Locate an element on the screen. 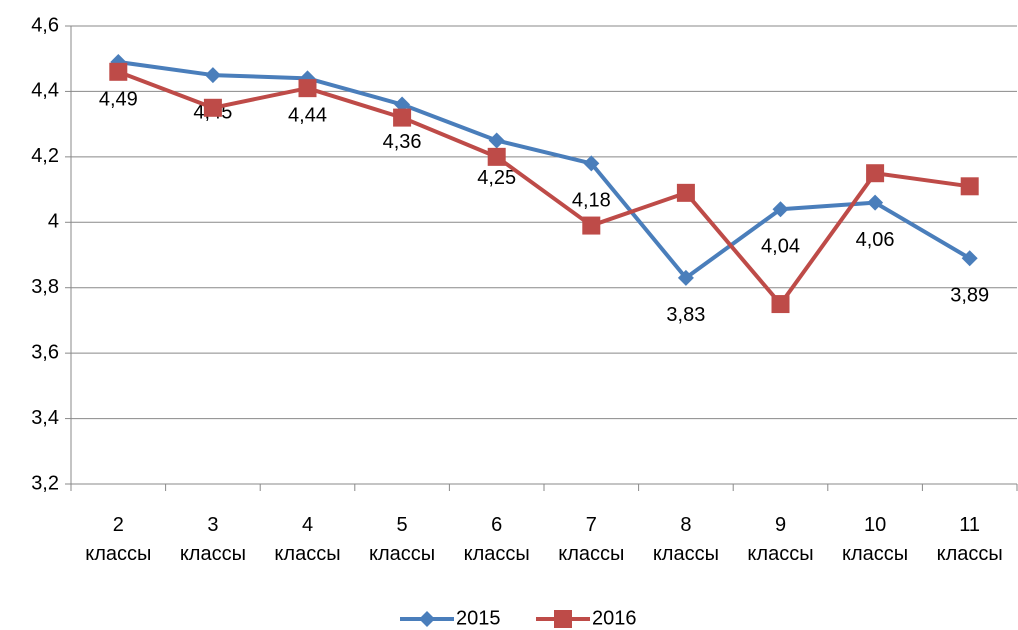 The height and width of the screenshot is (630, 1018). y-tick-label: 3,2 is located at coordinates (45, 483).